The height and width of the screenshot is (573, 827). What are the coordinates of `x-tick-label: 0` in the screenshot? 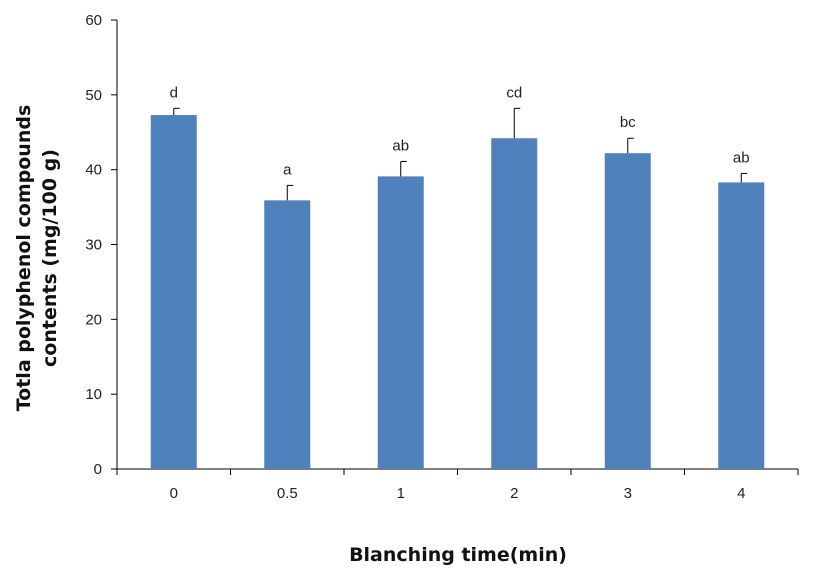 It's located at (174, 493).